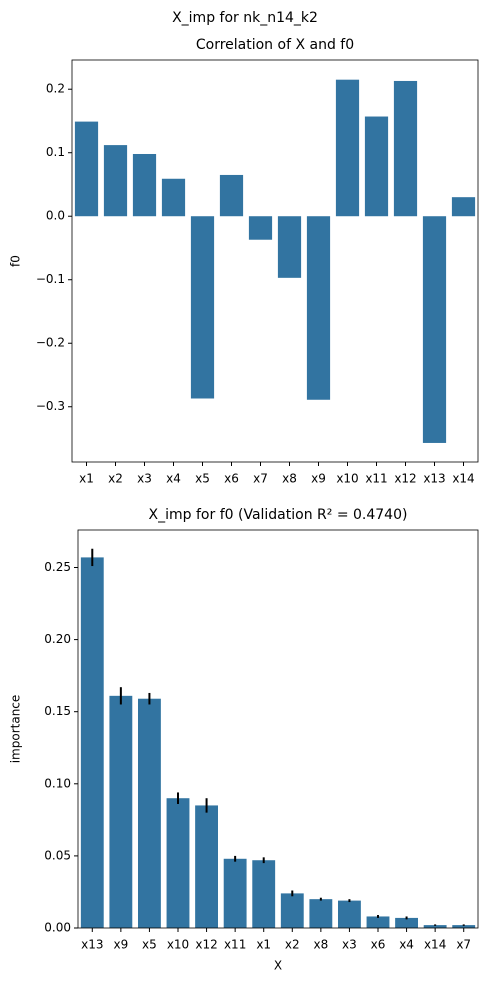 Image resolution: width=490 pixels, height=985 pixels. What do you see at coordinates (57, 567) in the screenshot?
I see `y-tick-label: 0.25` at bounding box center [57, 567].